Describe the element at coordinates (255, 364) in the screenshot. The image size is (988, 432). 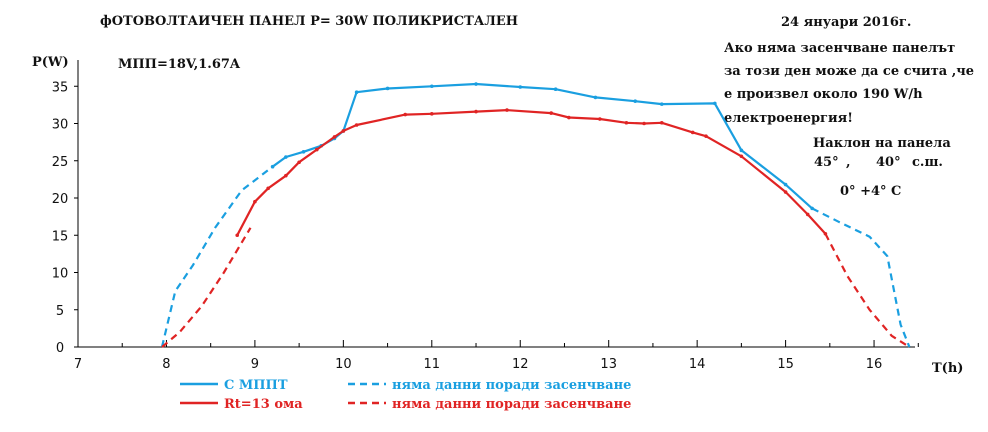
I see `x-tick-label: 9` at that location.